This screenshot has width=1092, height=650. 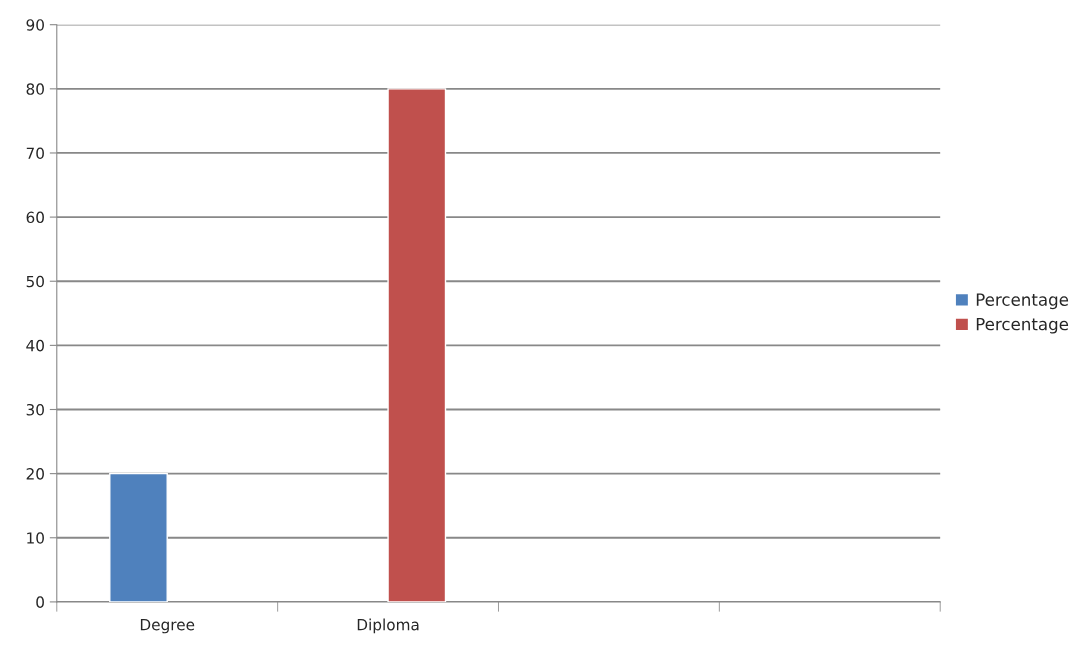 I want to click on y-tick-label: 0, so click(x=40, y=602).